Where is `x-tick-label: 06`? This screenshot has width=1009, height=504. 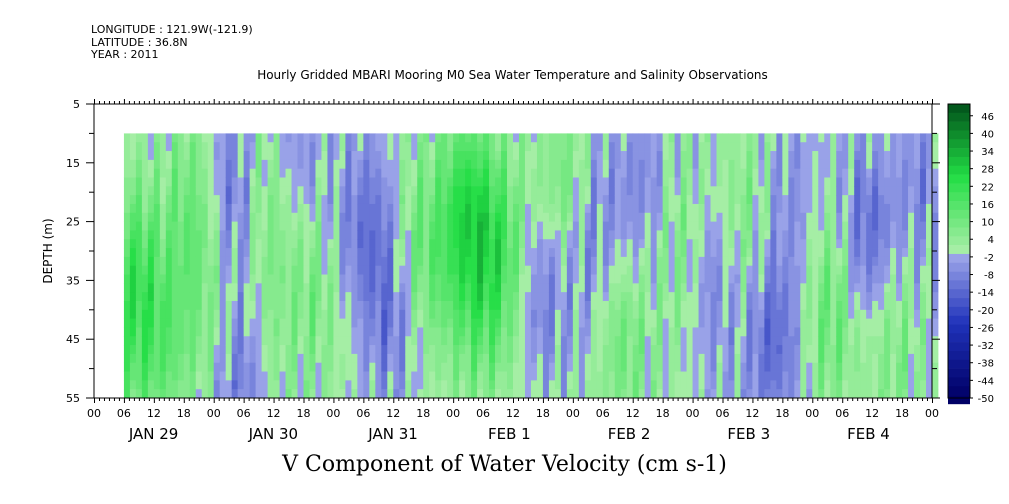
x-tick-label: 06 is located at coordinates (842, 413).